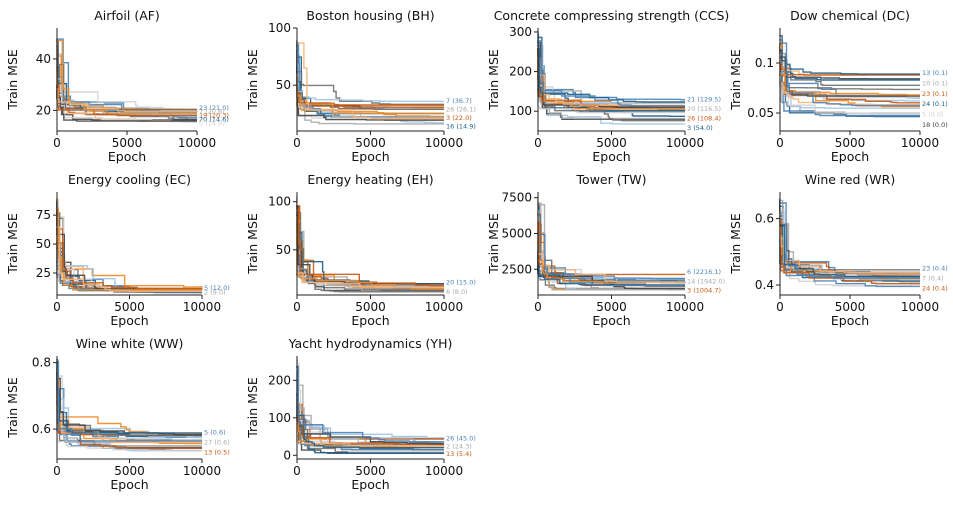 The height and width of the screenshot is (506, 953). What do you see at coordinates (520, 72) in the screenshot?
I see `y-tick-label: 200` at bounding box center [520, 72].